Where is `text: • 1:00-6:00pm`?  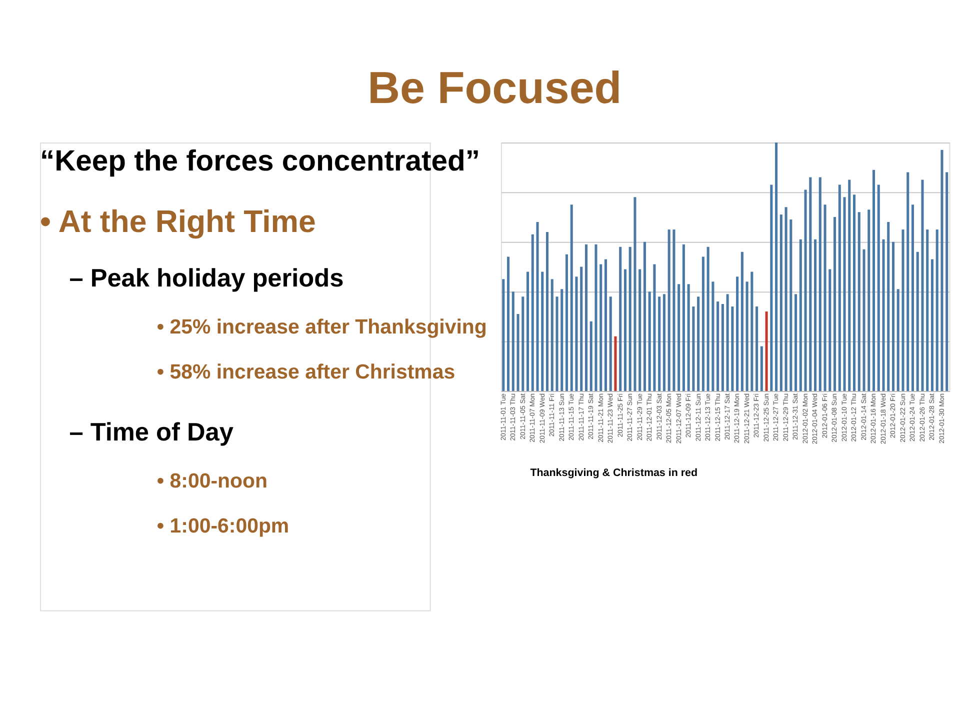
text: • 1:00-6:00pm is located at coordinates (223, 526).